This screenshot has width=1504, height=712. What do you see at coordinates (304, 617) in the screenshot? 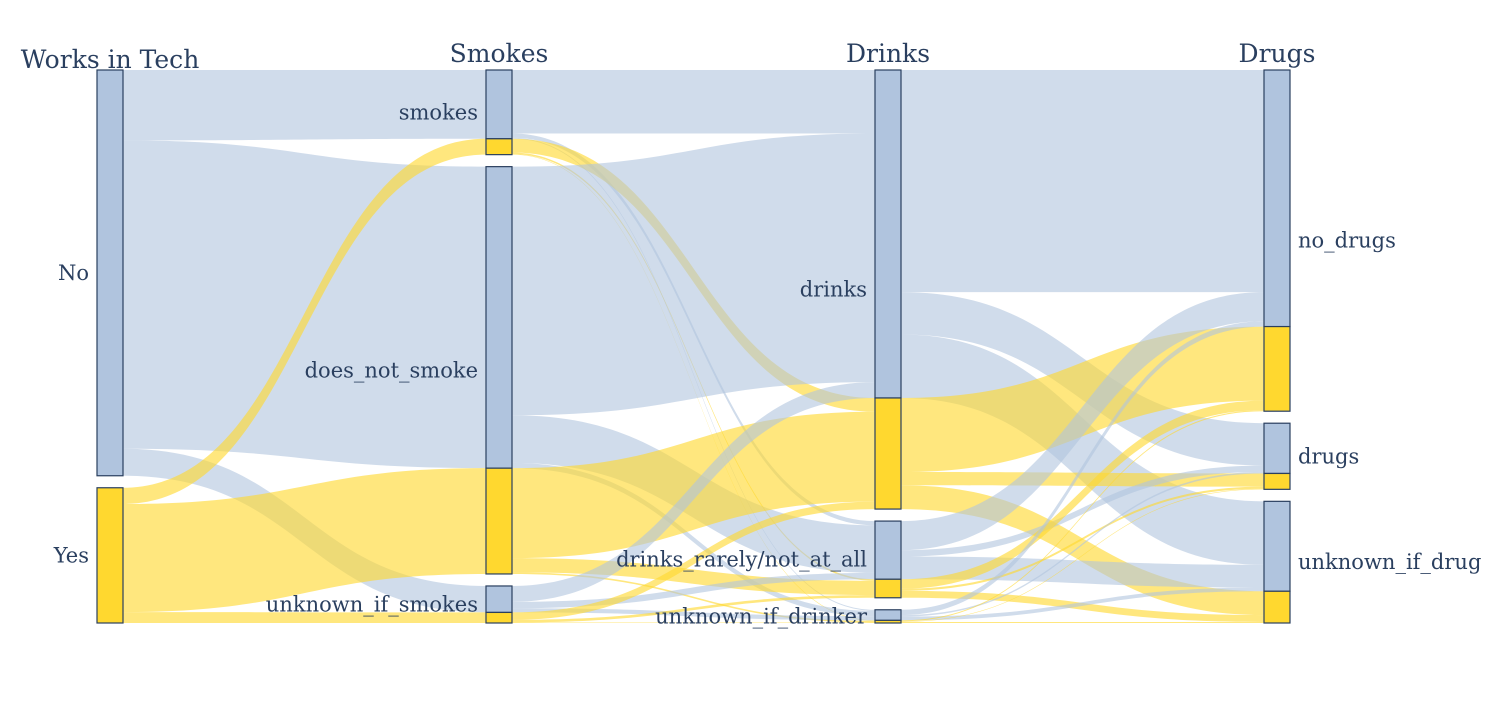
I see `ribbon-yes-to-unknown-if-smokes-yes` at bounding box center [304, 617].